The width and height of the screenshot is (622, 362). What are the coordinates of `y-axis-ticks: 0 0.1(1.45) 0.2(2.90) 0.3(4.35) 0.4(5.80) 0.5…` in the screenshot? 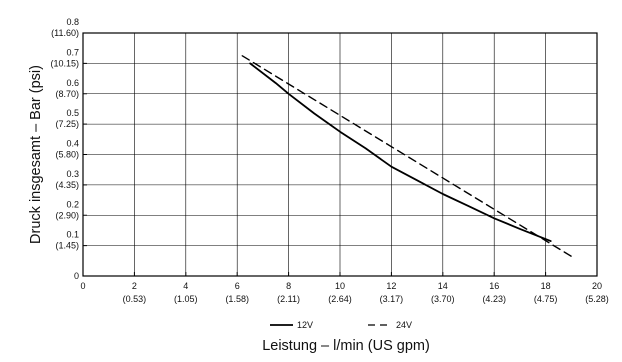 It's located at (68, 149).